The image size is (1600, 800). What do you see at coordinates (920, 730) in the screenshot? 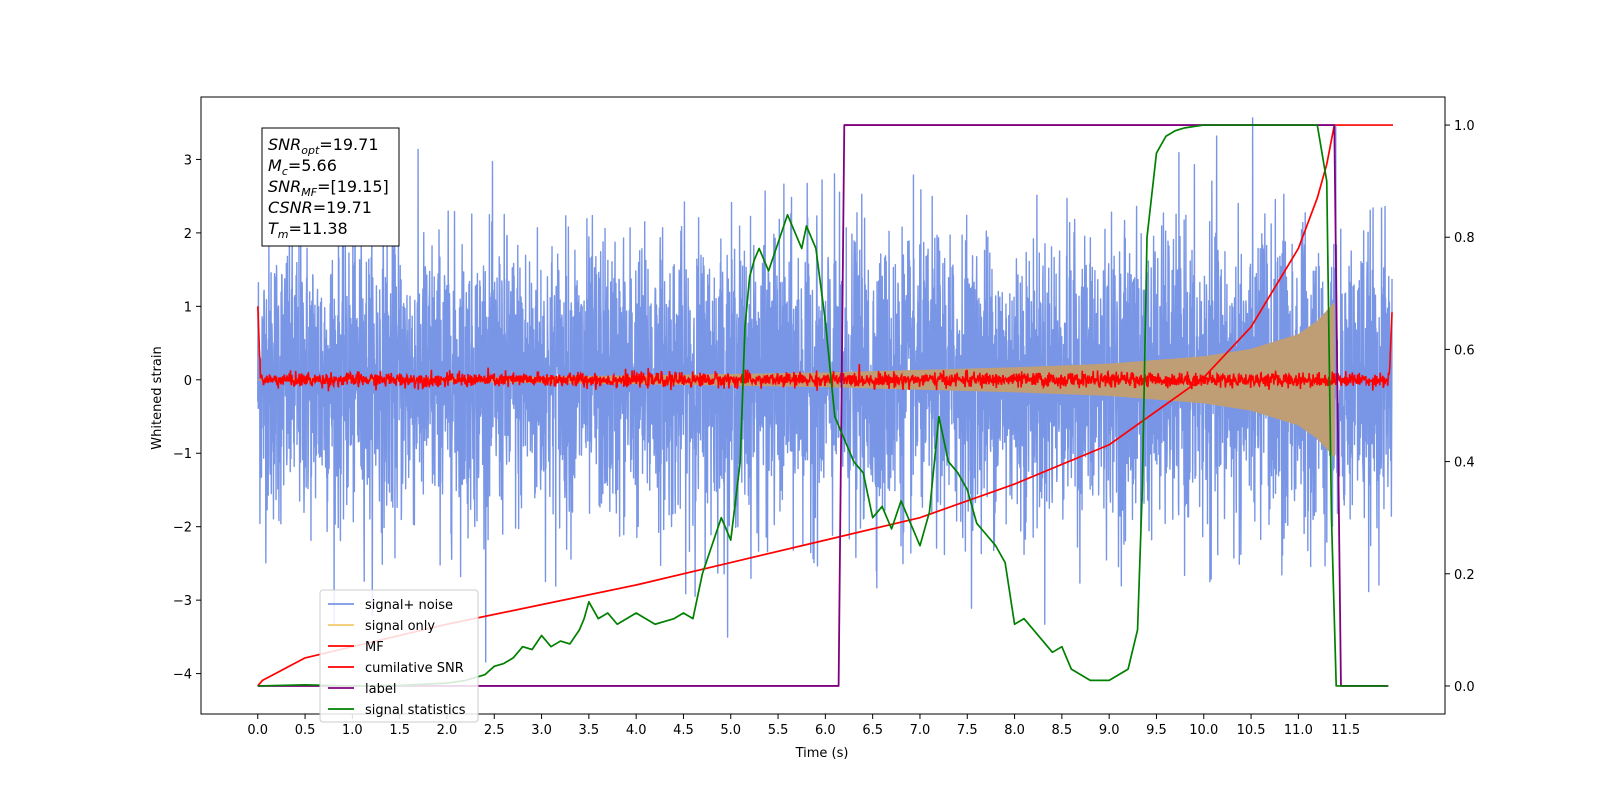
I see `x-tick-label: 7.0` at bounding box center [920, 730].